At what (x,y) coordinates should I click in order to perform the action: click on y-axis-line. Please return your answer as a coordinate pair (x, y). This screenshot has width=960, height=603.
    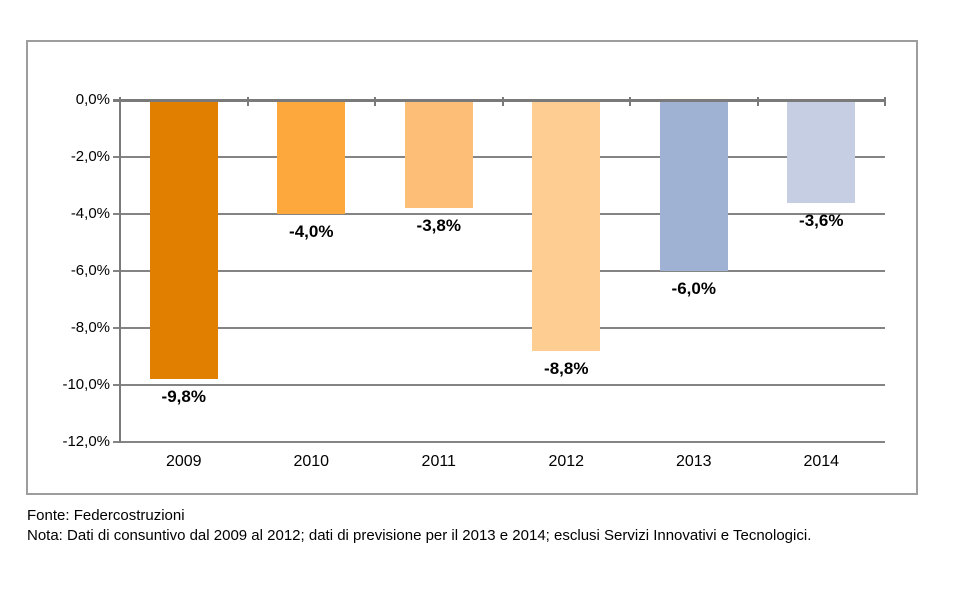
    Looking at the image, I should click on (120, 271).